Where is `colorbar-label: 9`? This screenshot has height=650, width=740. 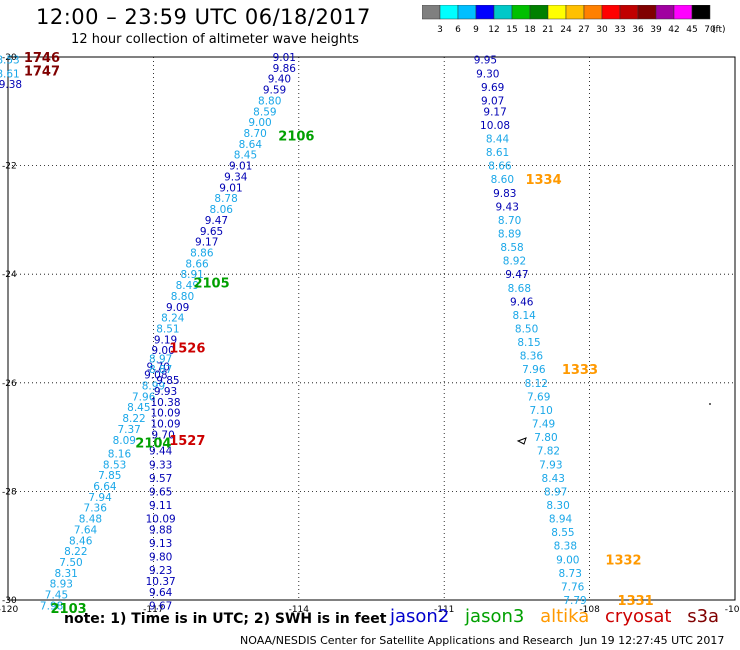 colorbar-label: 9 is located at coordinates (476, 30).